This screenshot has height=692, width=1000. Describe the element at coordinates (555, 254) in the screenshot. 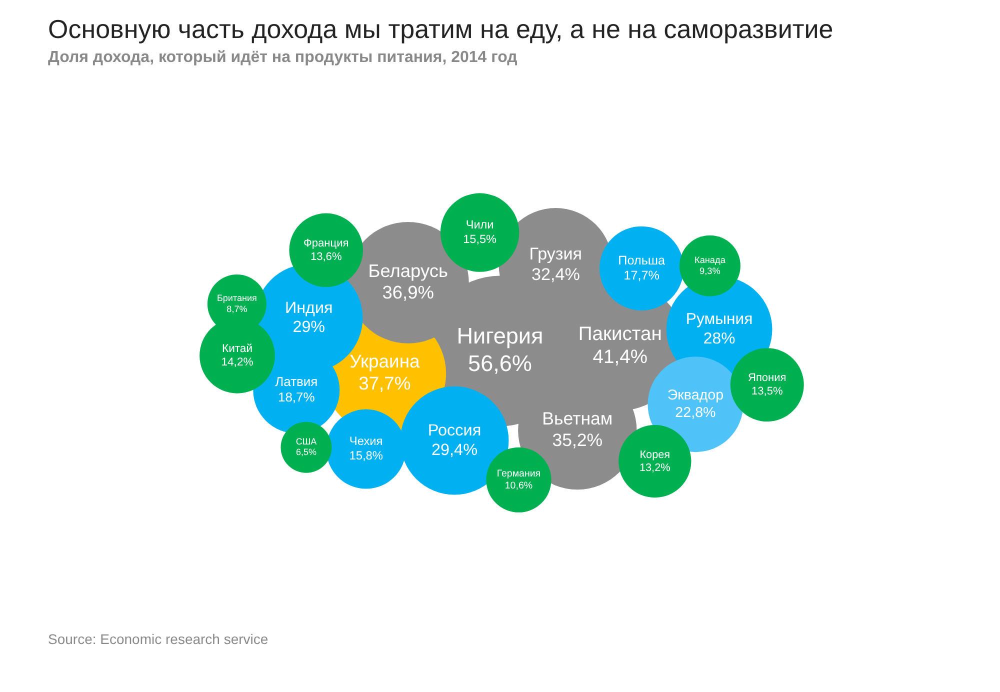

I see `category-label: Грузия` at that location.